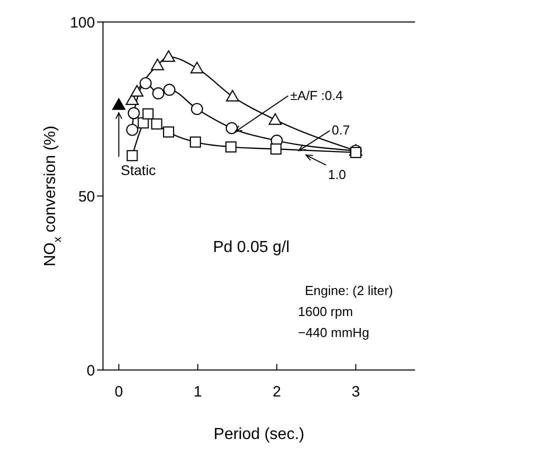 The height and width of the screenshot is (451, 533). What do you see at coordinates (325, 311) in the screenshot?
I see `annotation: 1600 rpm` at bounding box center [325, 311].